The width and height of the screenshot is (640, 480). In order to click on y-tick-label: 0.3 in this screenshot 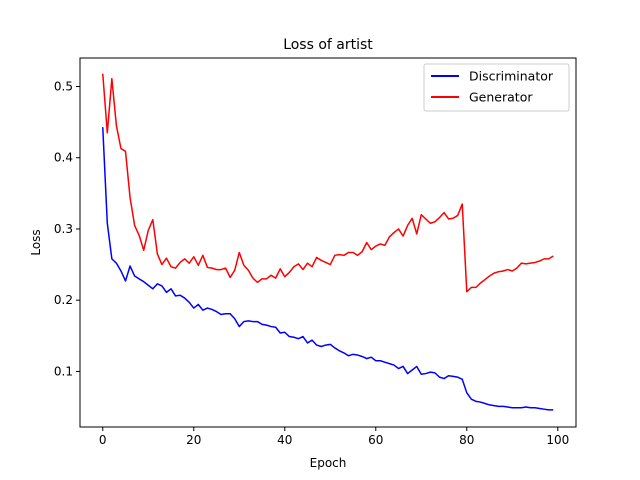, I will do `click(63, 229)`.